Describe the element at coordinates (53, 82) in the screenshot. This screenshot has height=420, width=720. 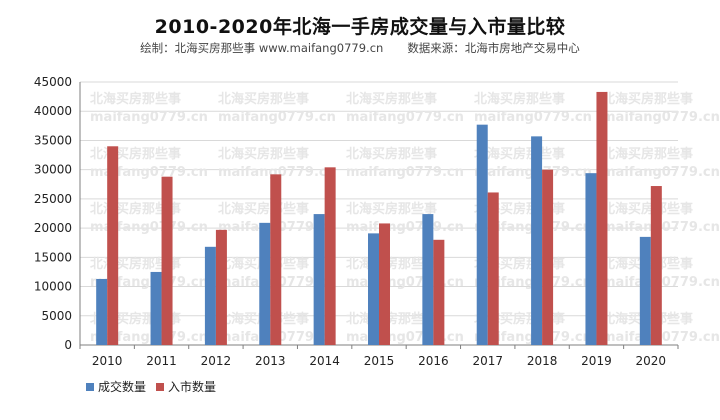
I see `y-tick-label: 45000` at that location.